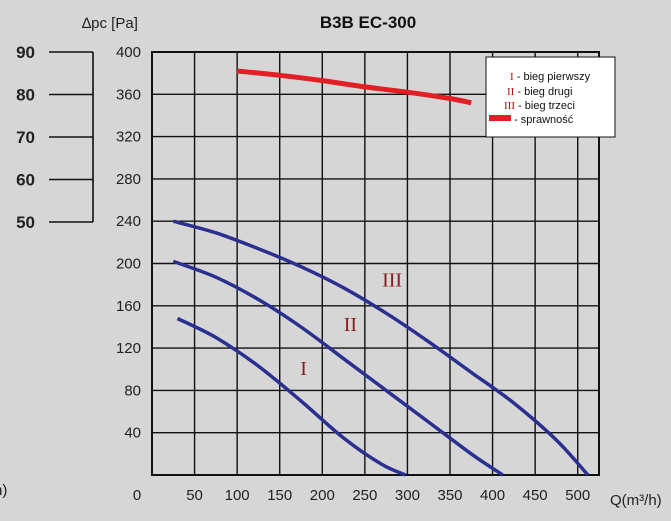 The image size is (671, 521). Describe the element at coordinates (137, 495) in the screenshot. I see `x-tick-label: 0` at that location.